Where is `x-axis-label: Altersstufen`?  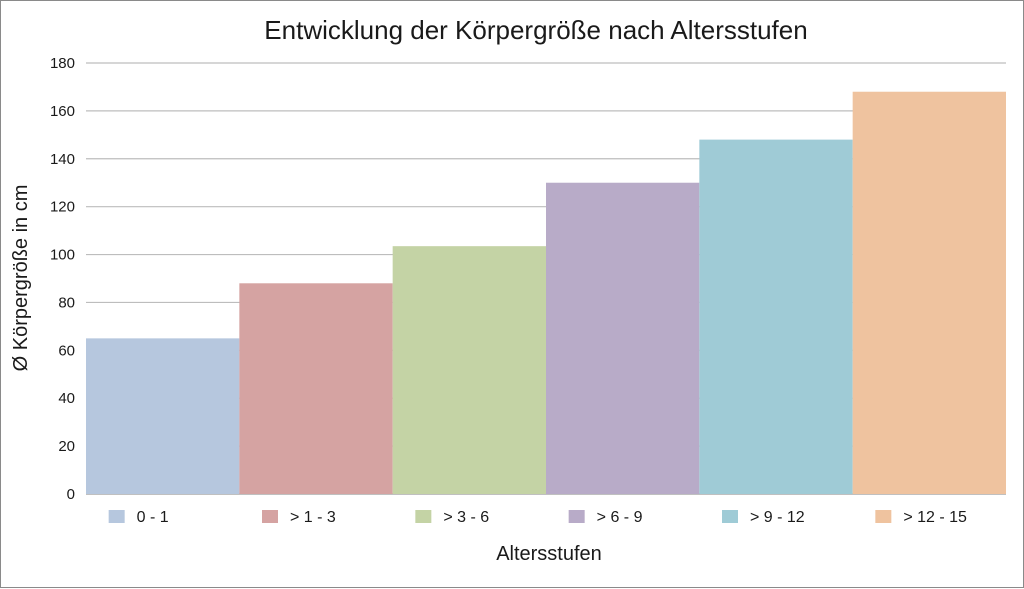
x-axis-label: Altersstufen is located at coordinates (549, 554).